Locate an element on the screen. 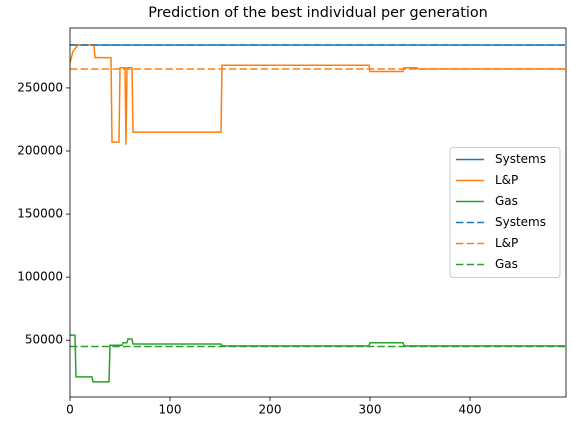  series-line is located at coordinates (317, 358).